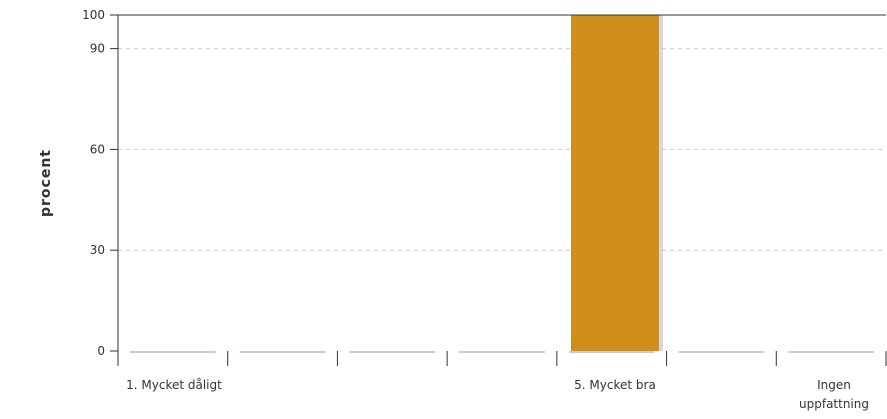 This screenshot has height=419, width=887. Describe the element at coordinates (100, 183) in the screenshot. I see `y-axis-ticks: 0 30 60 90 100` at that location.